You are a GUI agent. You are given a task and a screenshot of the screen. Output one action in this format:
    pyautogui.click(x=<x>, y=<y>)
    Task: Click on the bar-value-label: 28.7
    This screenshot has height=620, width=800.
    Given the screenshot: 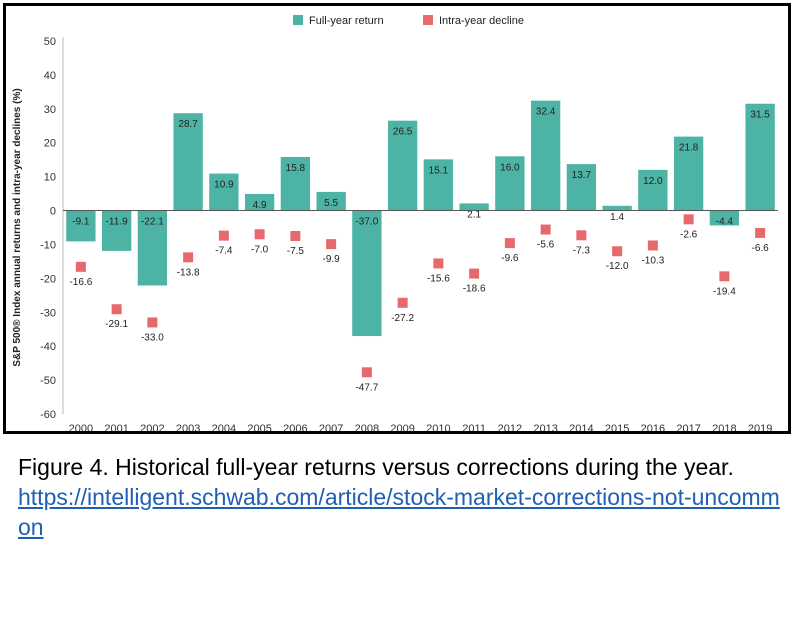 What is the action you would take?
    pyautogui.click(x=188, y=124)
    